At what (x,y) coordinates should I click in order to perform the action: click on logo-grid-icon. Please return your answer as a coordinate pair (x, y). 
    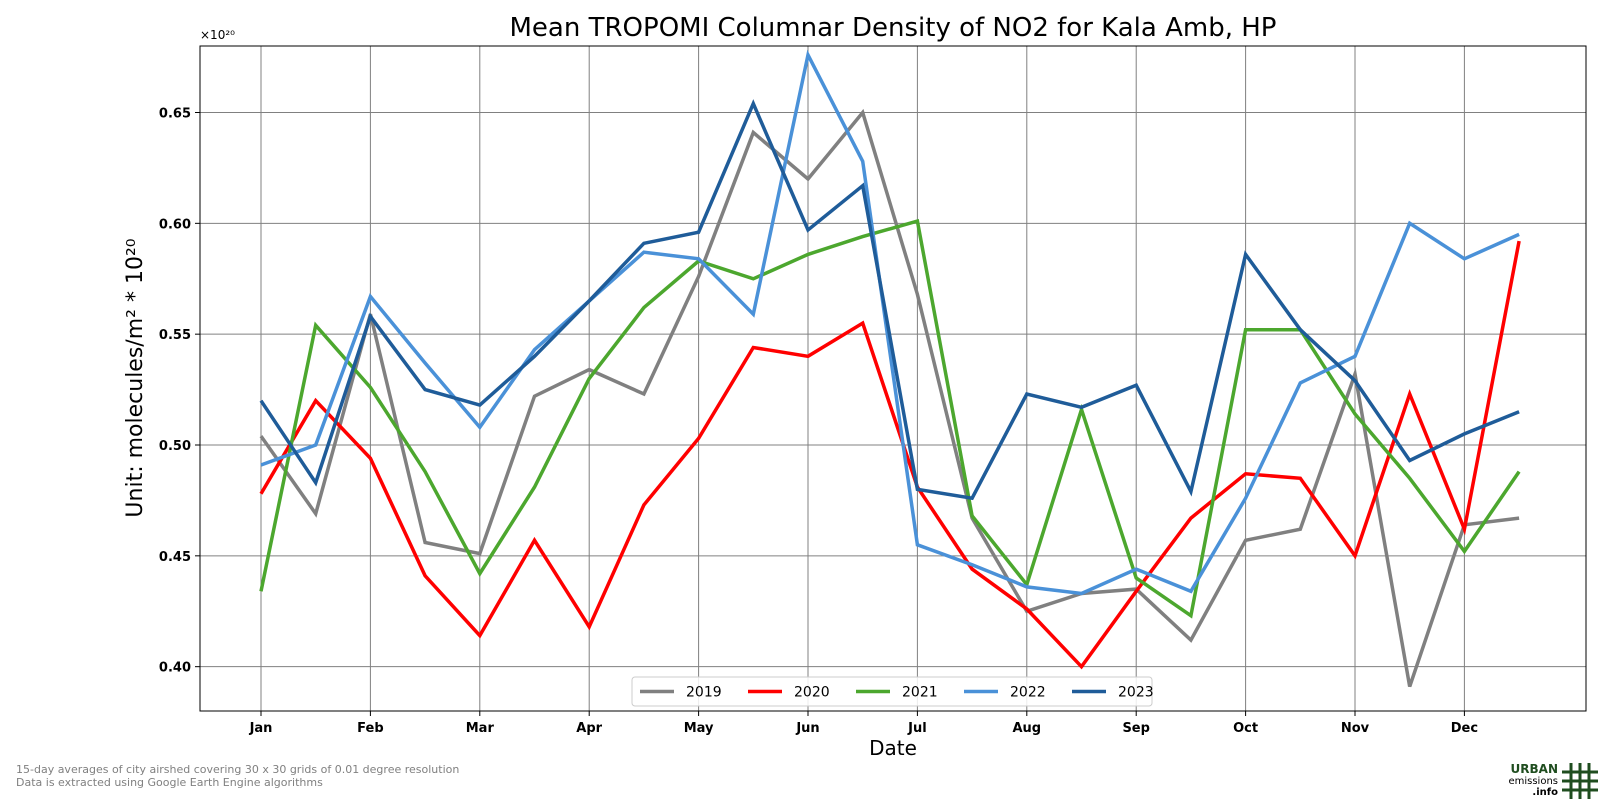
    Looking at the image, I should click on (1580, 781).